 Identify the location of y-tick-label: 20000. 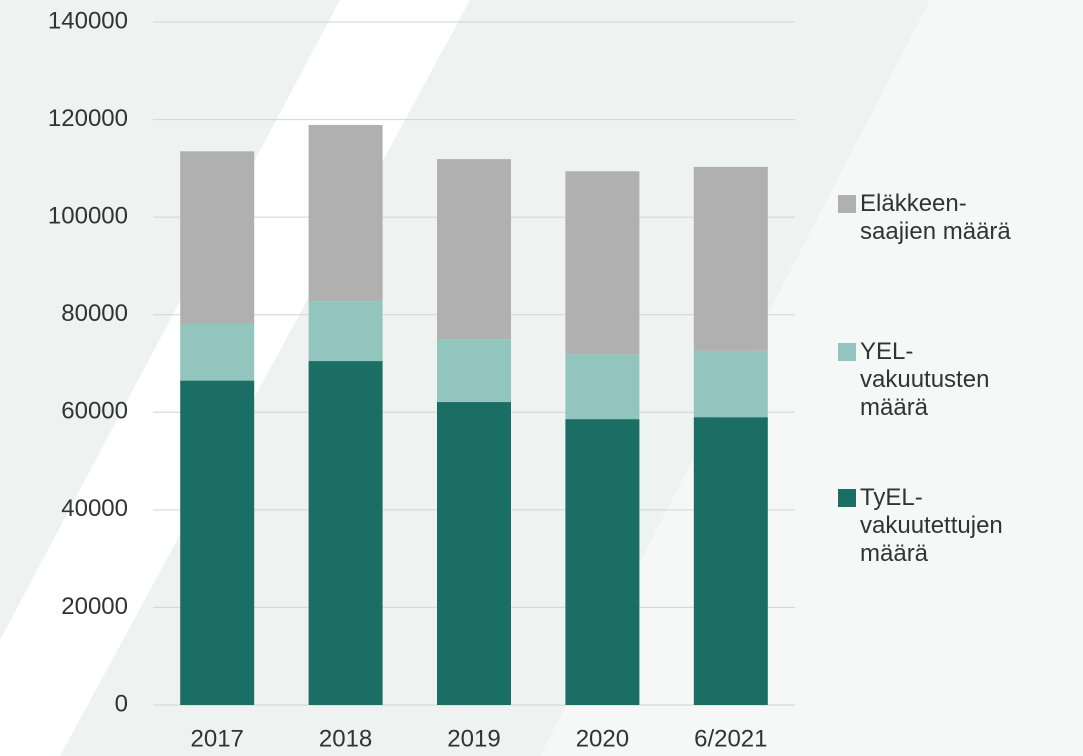
(94, 606).